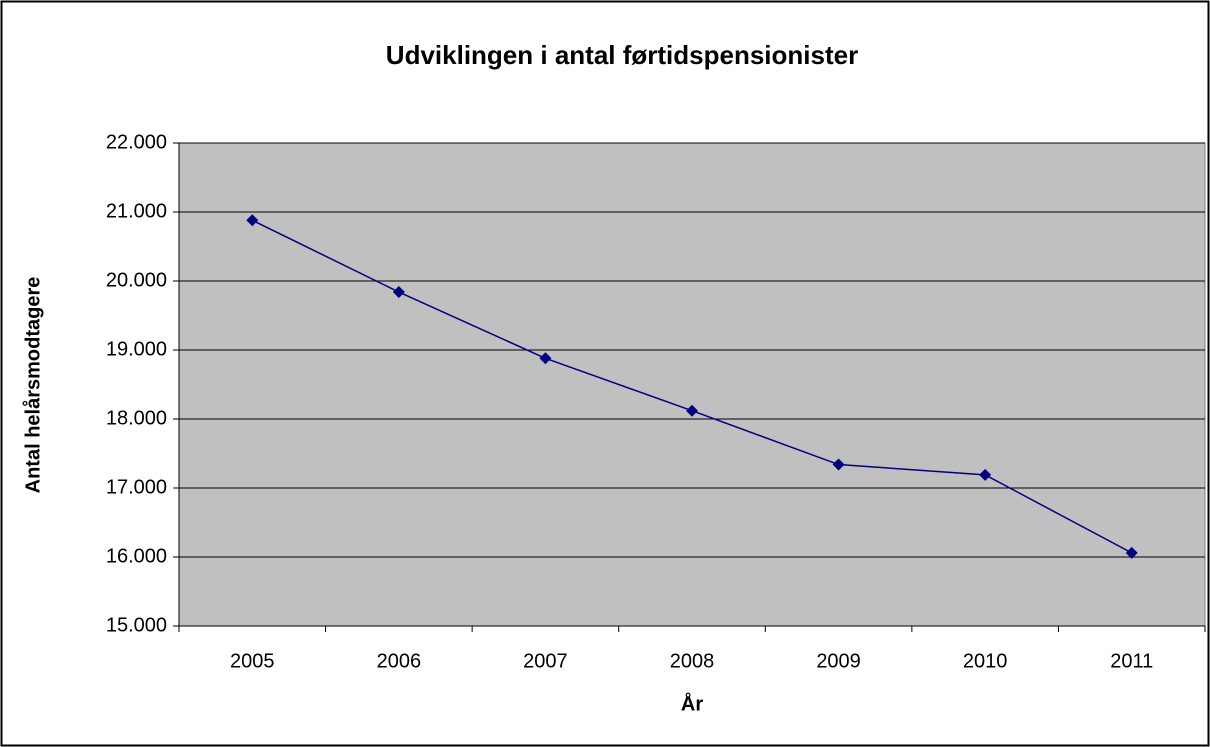  Describe the element at coordinates (622, 55) in the screenshot. I see `chart-title: Udviklingen i antal førtidspensionister` at that location.